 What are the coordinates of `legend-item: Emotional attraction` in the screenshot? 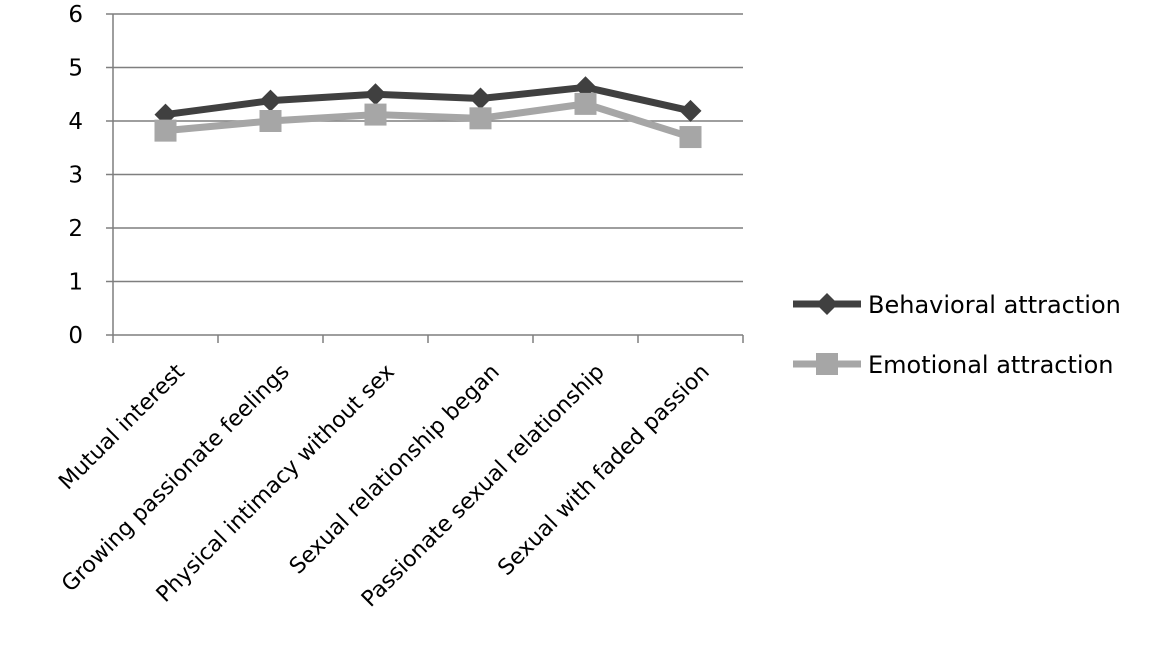 It's located at (953, 365).